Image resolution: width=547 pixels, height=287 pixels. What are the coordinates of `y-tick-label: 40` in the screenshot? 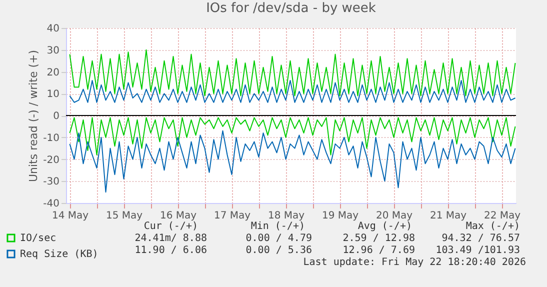 It's located at (53, 29).